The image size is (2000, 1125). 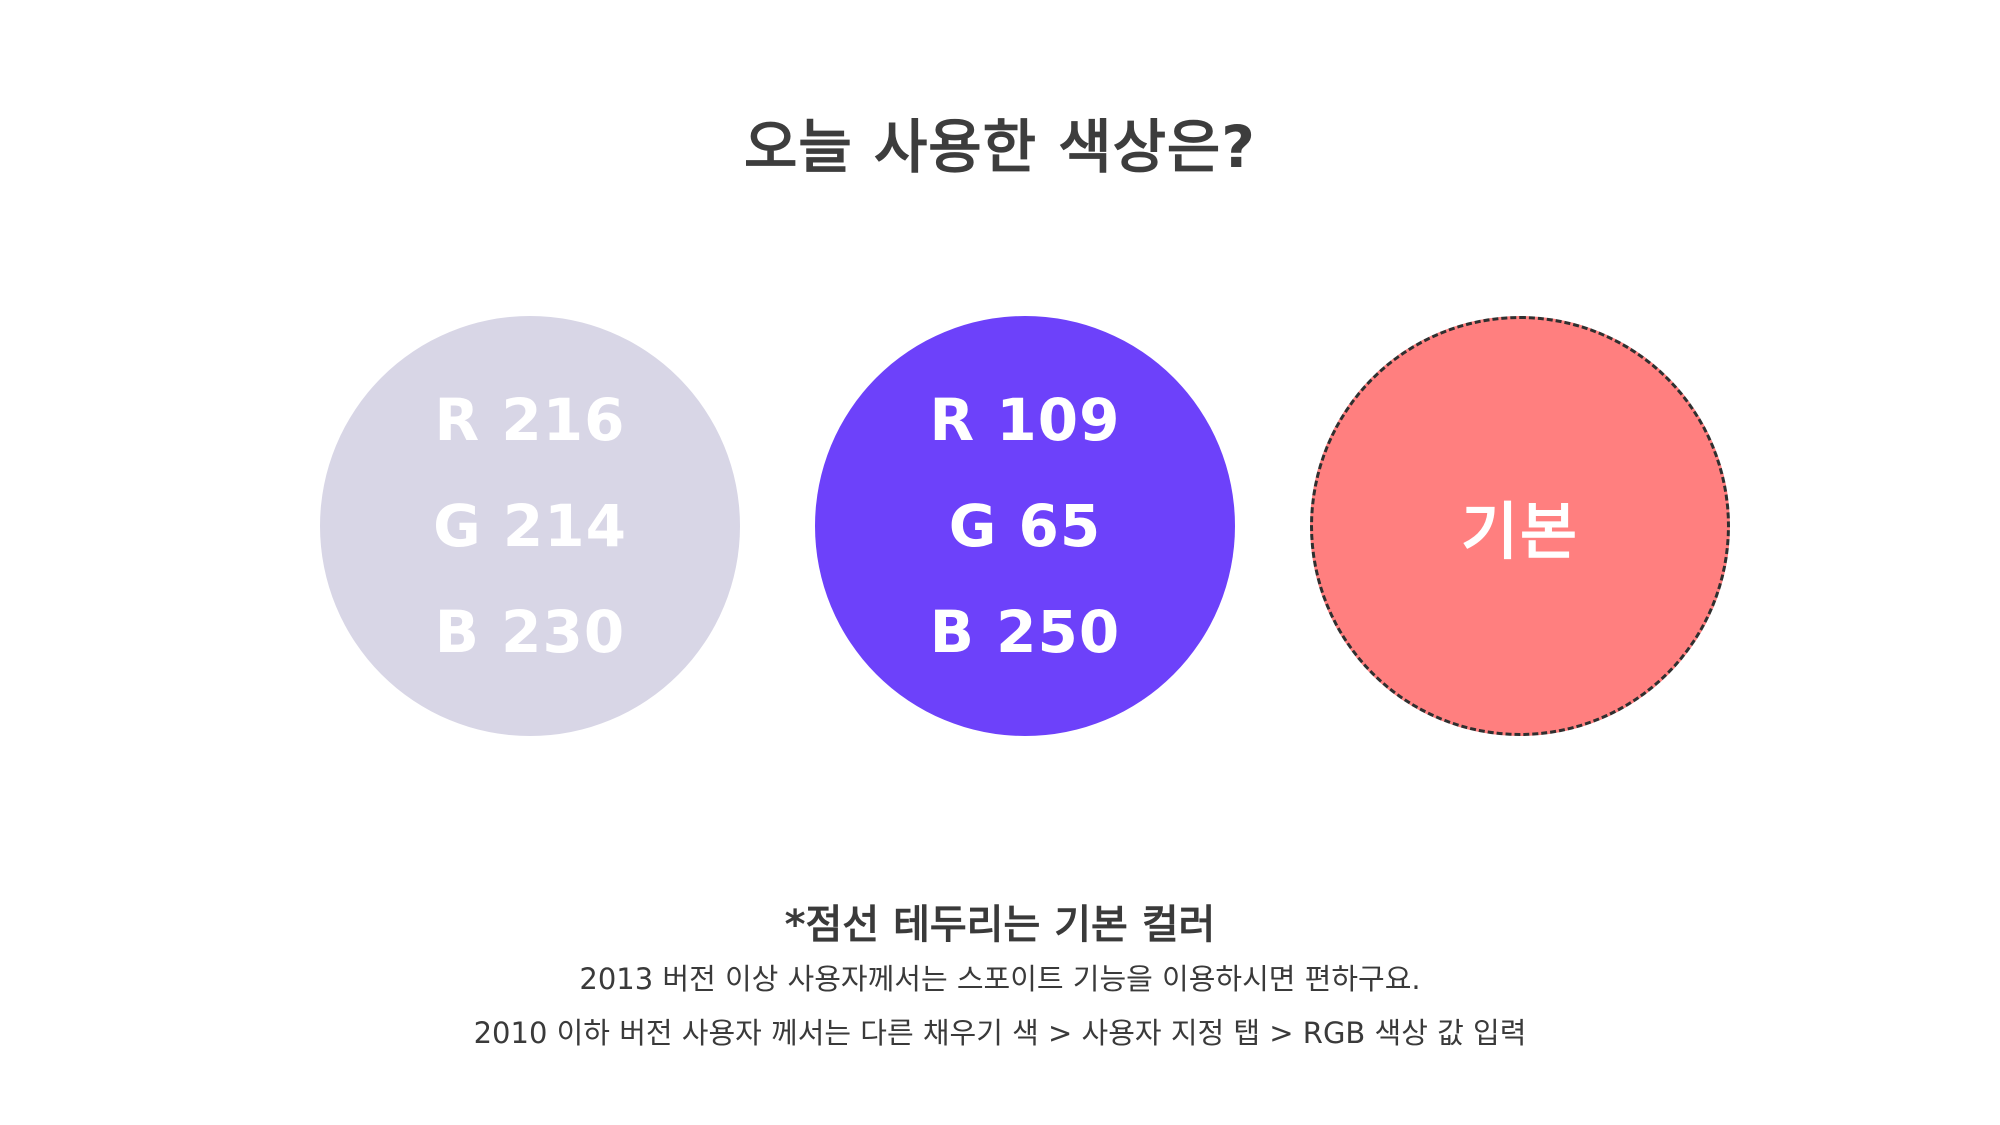 What do you see at coordinates (530, 632) in the screenshot?
I see `blue-value: B 230` at bounding box center [530, 632].